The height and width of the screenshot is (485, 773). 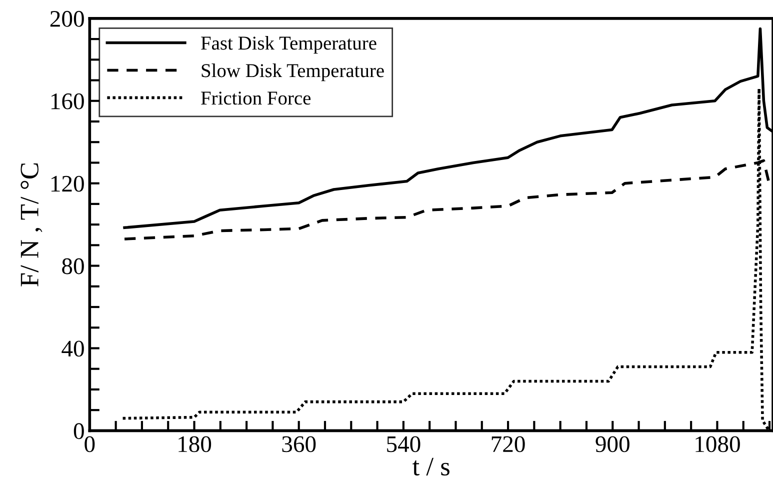 What do you see at coordinates (73, 348) in the screenshot?
I see `y-tick-label: 40` at bounding box center [73, 348].